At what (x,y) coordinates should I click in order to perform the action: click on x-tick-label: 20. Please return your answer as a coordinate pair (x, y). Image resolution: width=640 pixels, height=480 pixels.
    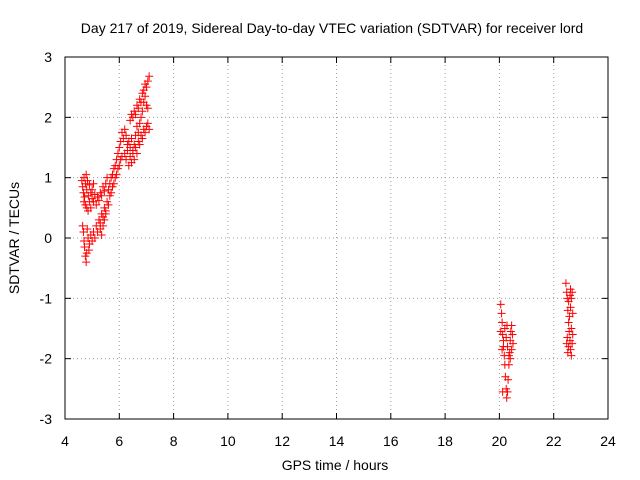
    Looking at the image, I should click on (500, 441).